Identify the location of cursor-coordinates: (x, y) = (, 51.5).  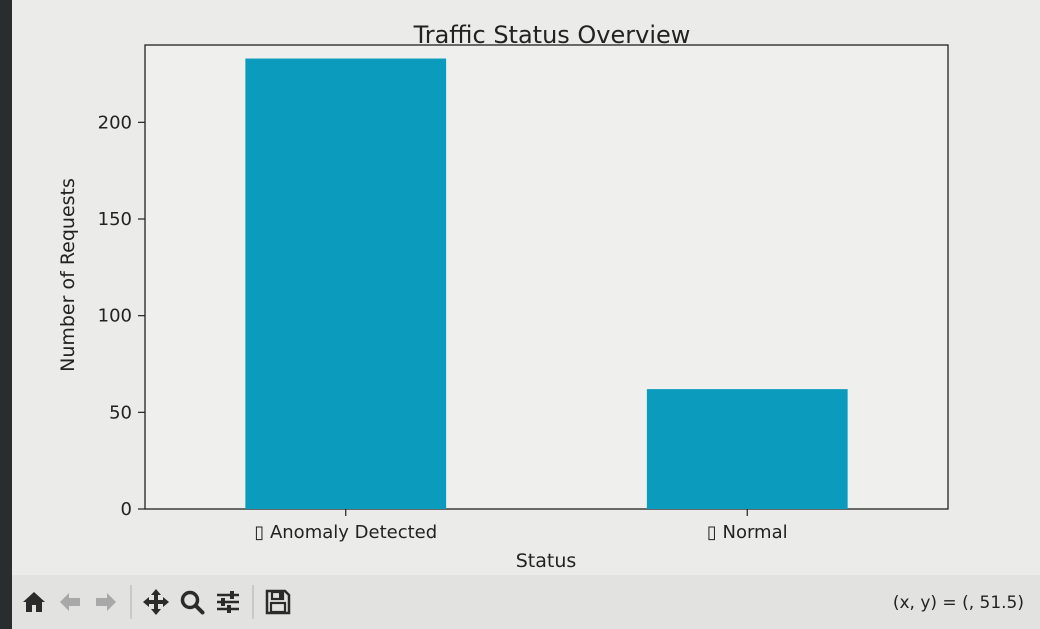
(958, 603).